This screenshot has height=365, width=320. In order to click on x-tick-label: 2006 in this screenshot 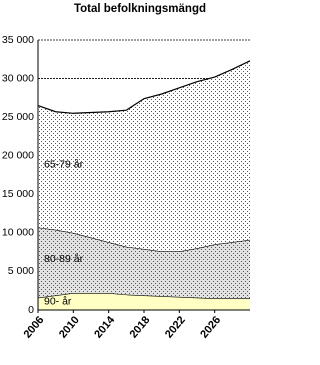, I will do `click(34, 327)`.